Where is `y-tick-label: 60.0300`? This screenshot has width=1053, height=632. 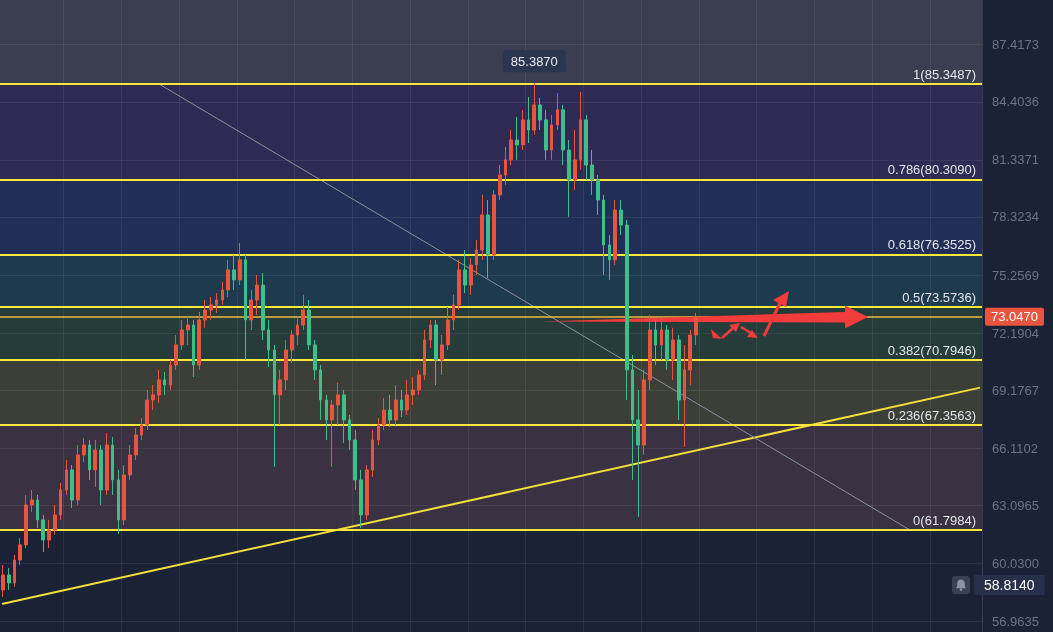
y-tick-label: 60.0300 is located at coordinates (1015, 563).